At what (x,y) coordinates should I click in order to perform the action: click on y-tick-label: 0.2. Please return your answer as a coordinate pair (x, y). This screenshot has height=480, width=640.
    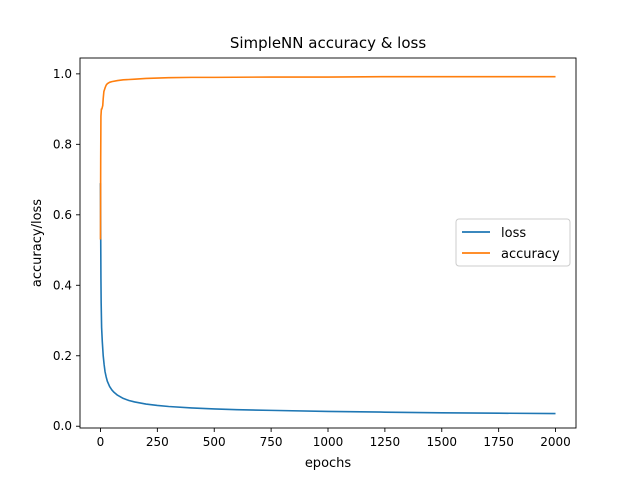
    Looking at the image, I should click on (62, 356).